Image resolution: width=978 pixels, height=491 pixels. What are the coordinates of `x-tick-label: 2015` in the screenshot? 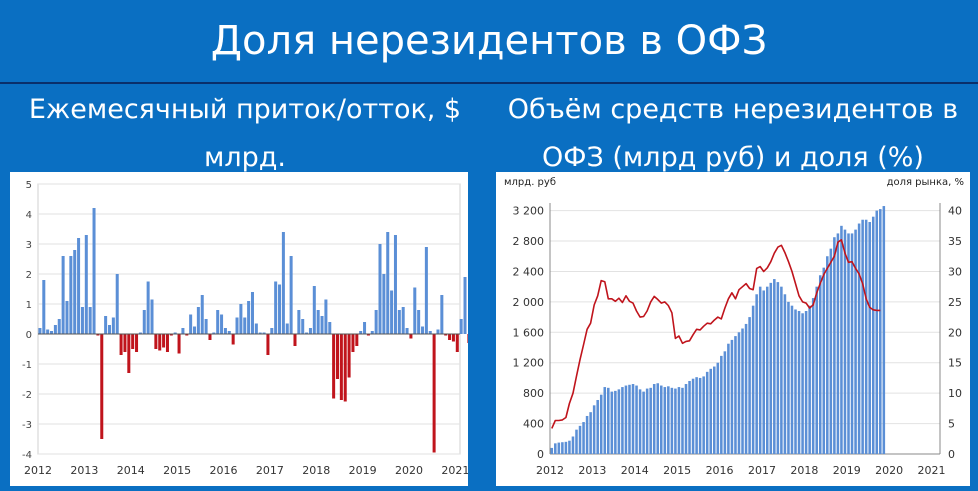 It's located at (677, 470).